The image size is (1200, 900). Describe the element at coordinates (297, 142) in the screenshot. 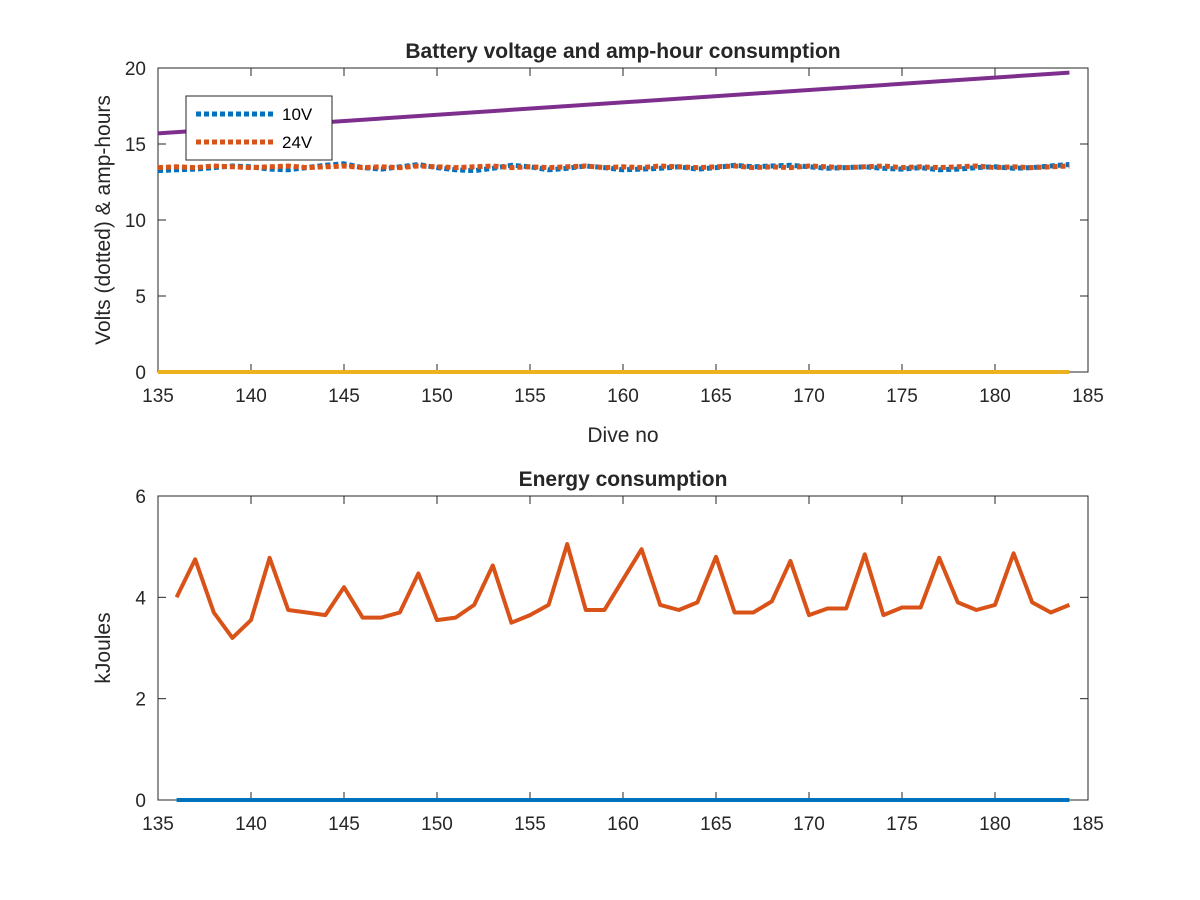

I see `legend-label: 24V` at that location.